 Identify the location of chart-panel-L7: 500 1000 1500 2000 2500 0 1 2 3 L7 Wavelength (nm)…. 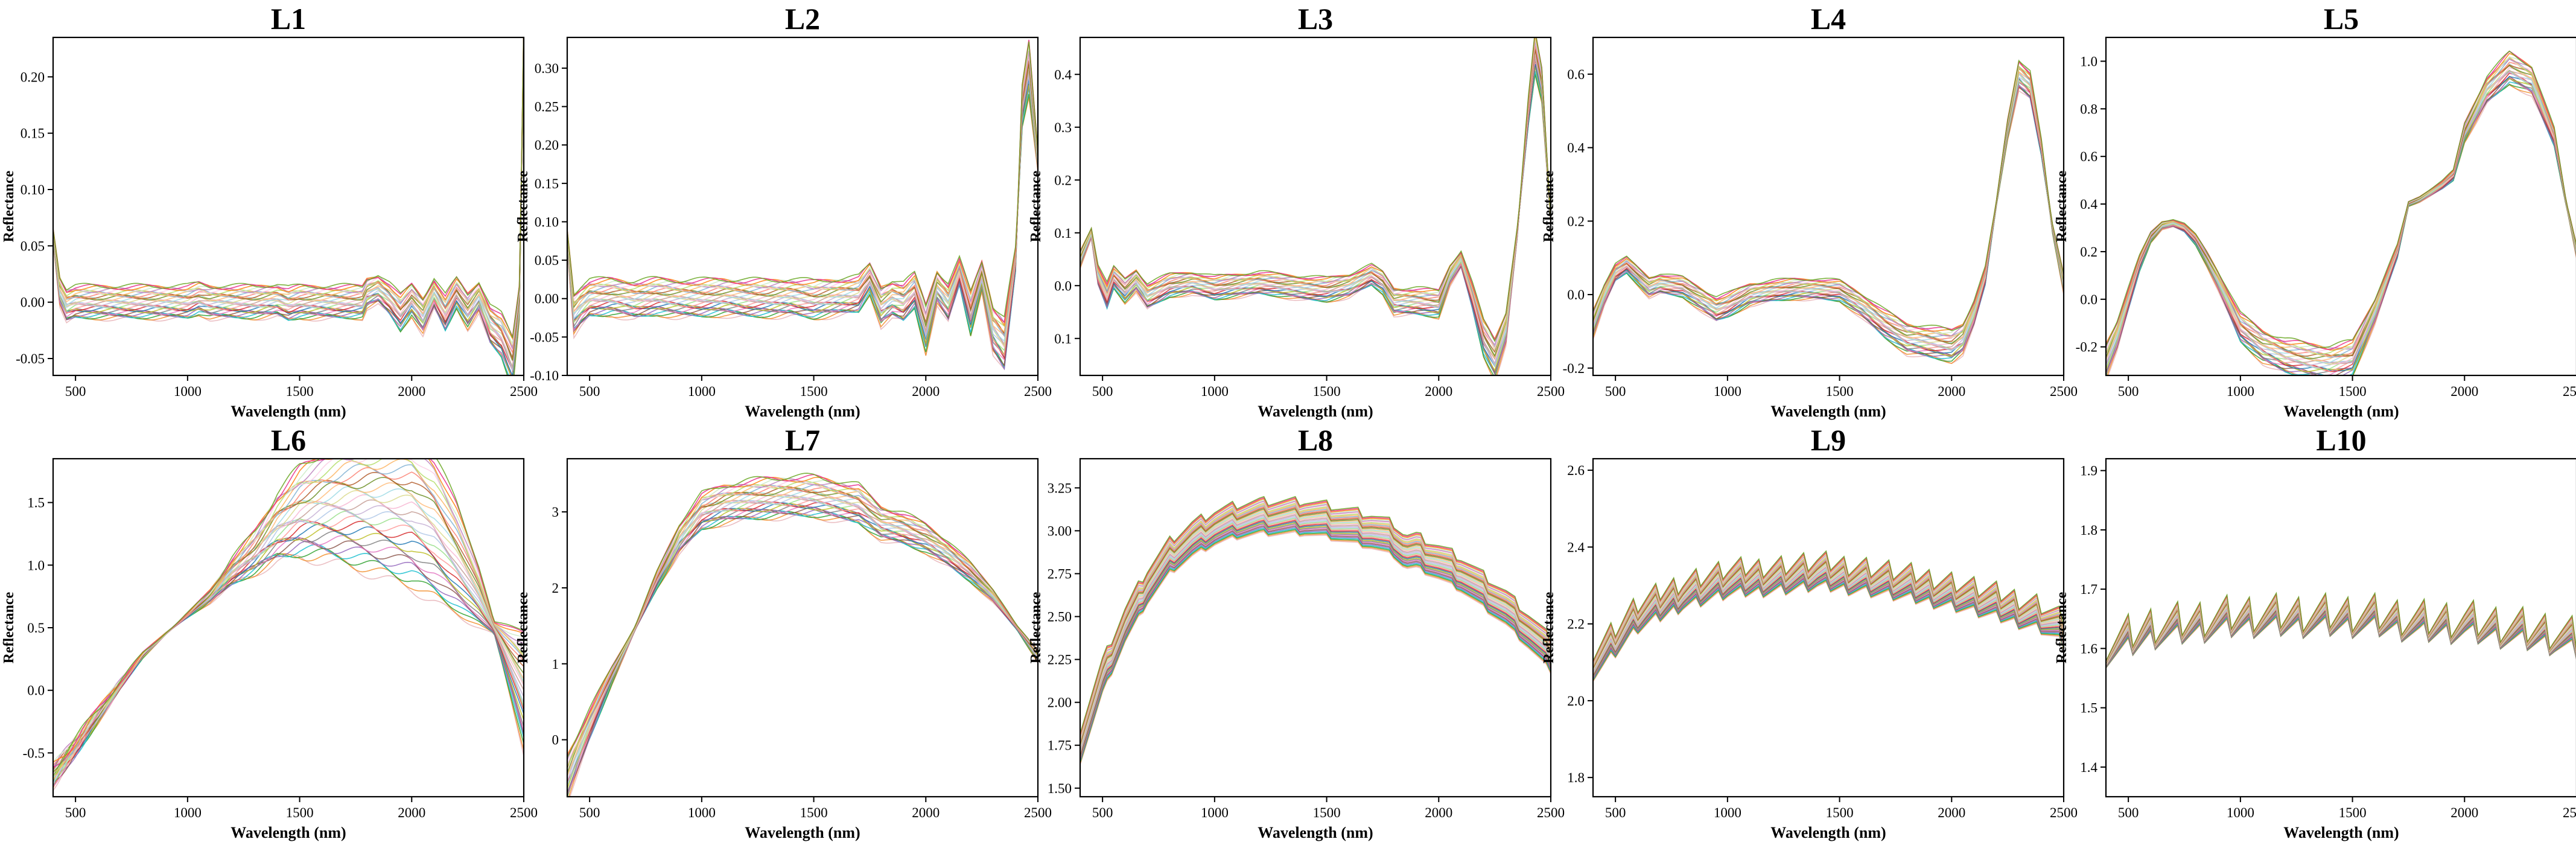
(783, 632).